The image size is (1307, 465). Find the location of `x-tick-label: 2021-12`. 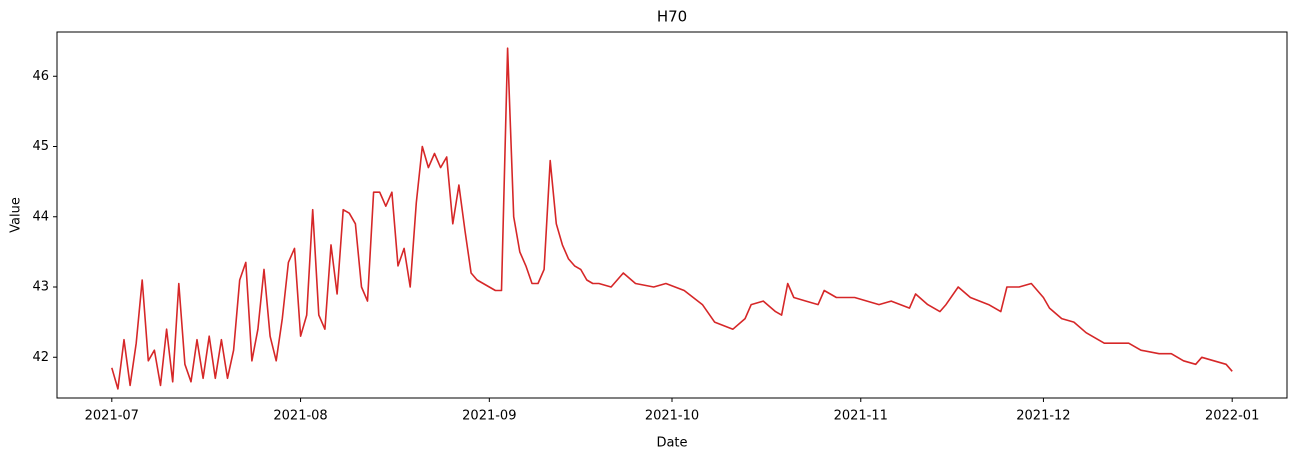

x-tick-label: 2021-12 is located at coordinates (1043, 416).